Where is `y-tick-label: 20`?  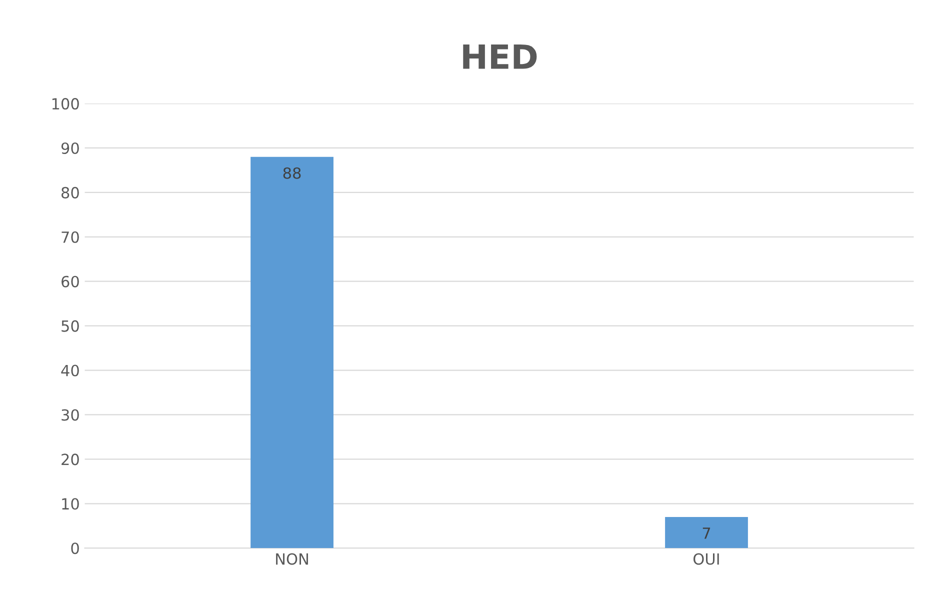 y-tick-label: 20 is located at coordinates (70, 460).